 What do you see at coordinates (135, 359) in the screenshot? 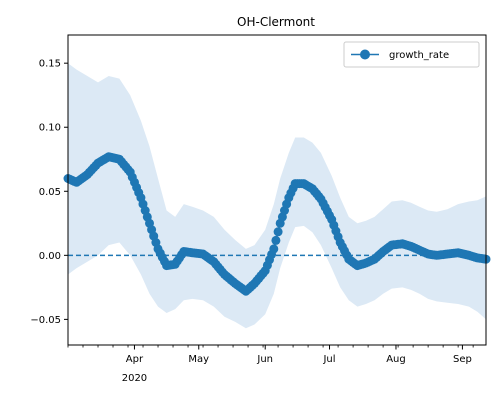
I see `x-tick-label: Apr` at bounding box center [135, 359].